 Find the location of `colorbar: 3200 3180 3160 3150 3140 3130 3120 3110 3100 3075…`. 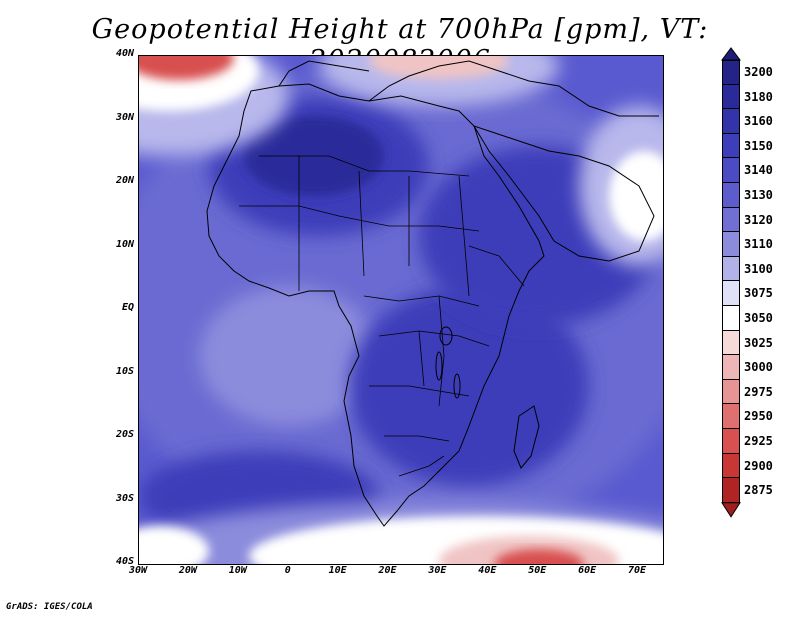

colorbar: 3200 3180 3160 3150 3140 3130 3120 3110 3100 3075… is located at coordinates (760, 303).